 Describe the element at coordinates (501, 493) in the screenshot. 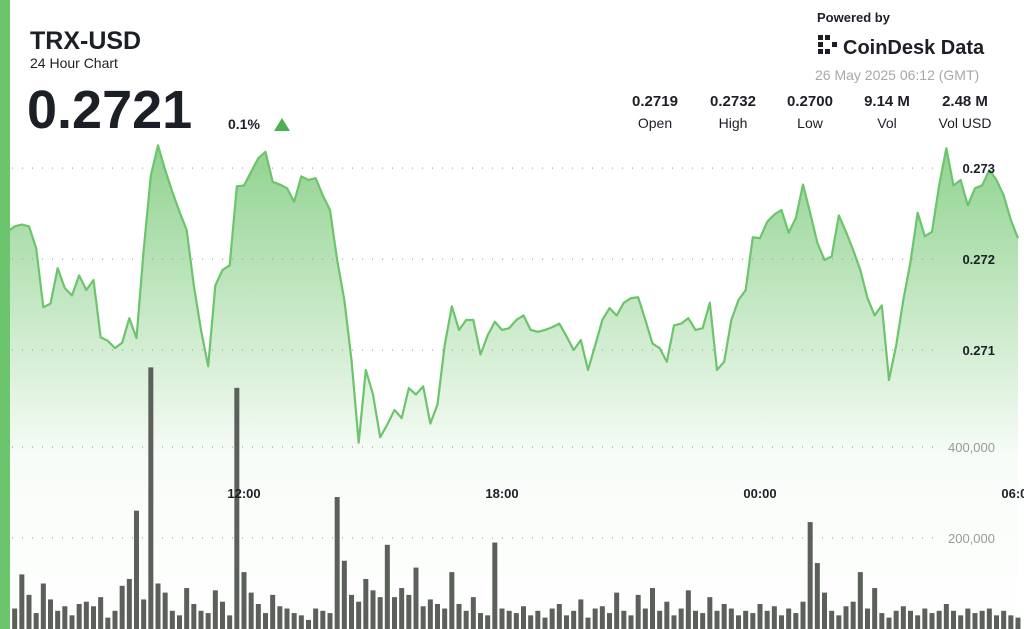

I see `x-tick-label: 18:00` at that location.